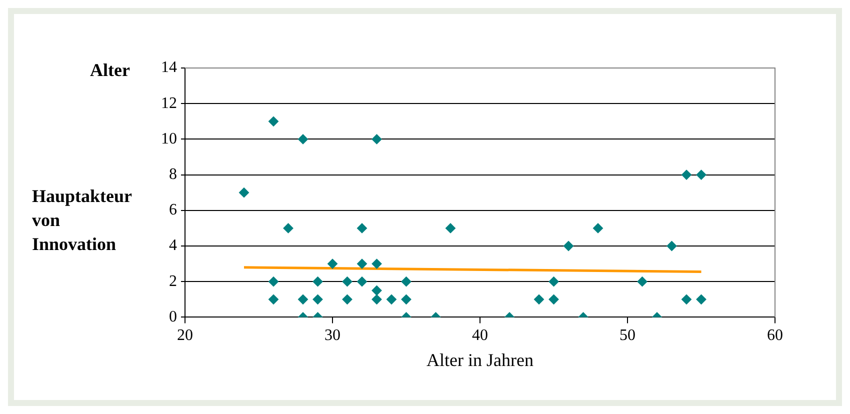 The image size is (850, 414). I want to click on text: Alter Hauptakteur von Innovation, so click(82, 157).